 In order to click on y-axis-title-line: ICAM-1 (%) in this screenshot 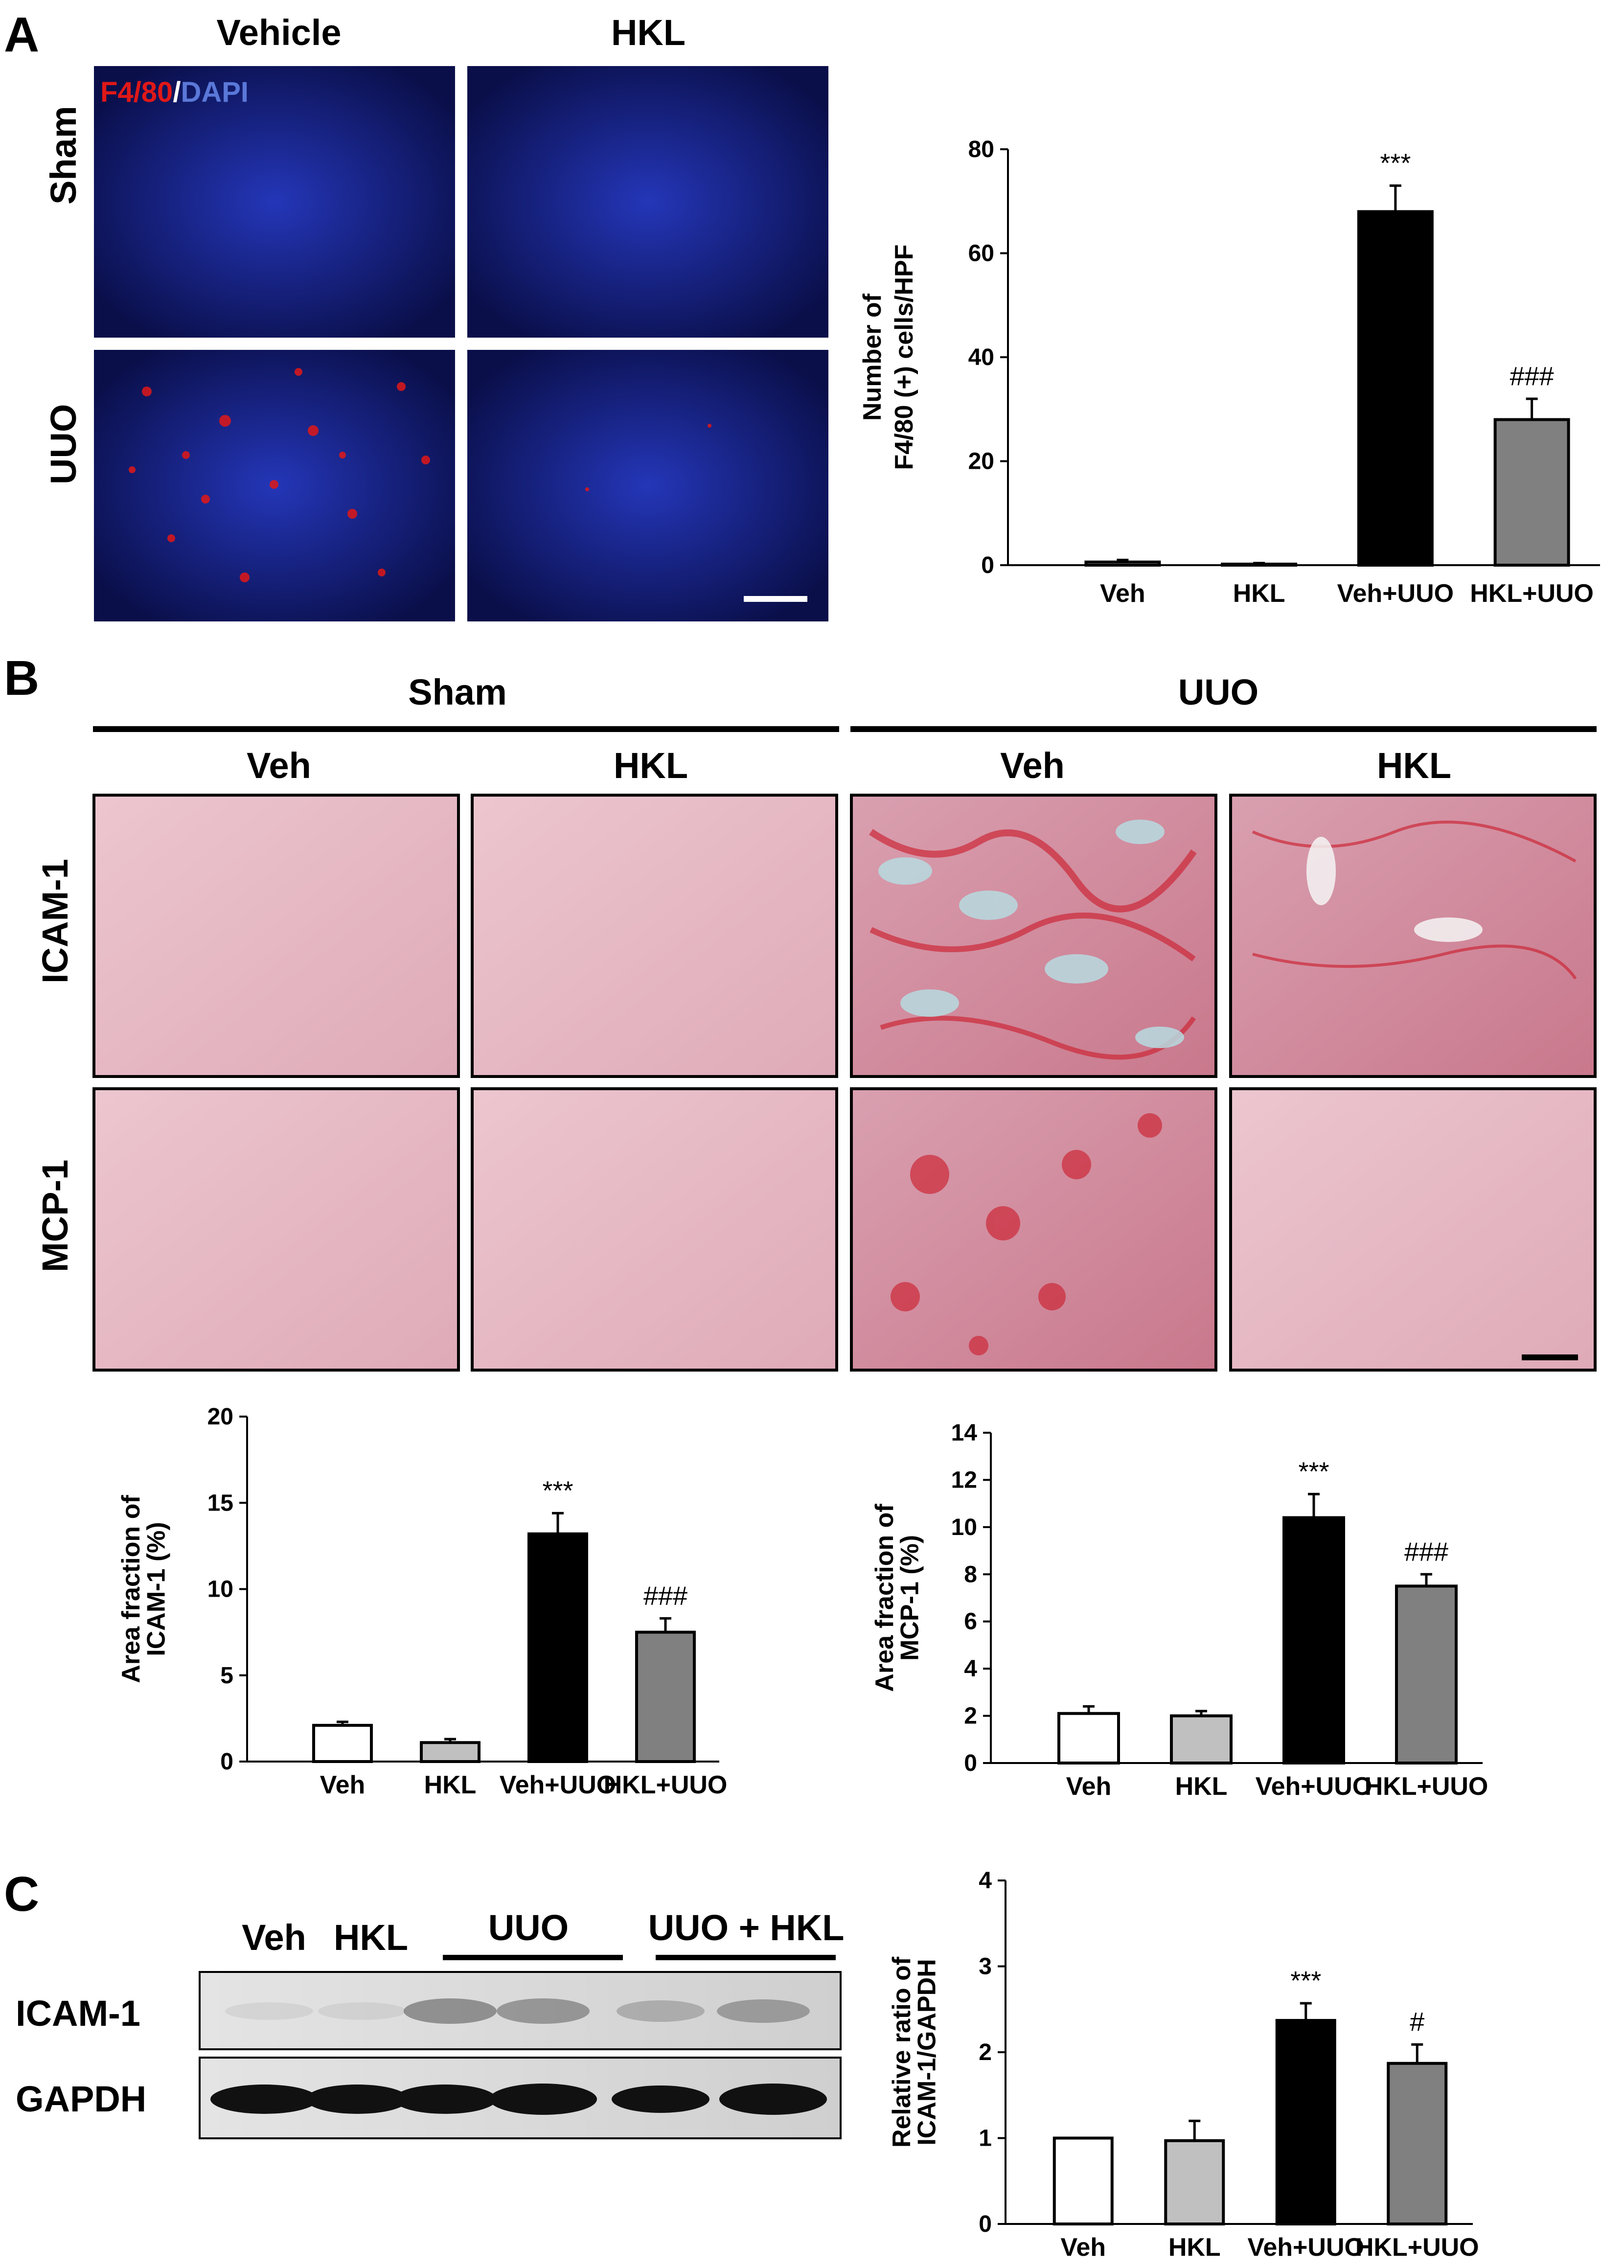, I will do `click(156, 1589)`.